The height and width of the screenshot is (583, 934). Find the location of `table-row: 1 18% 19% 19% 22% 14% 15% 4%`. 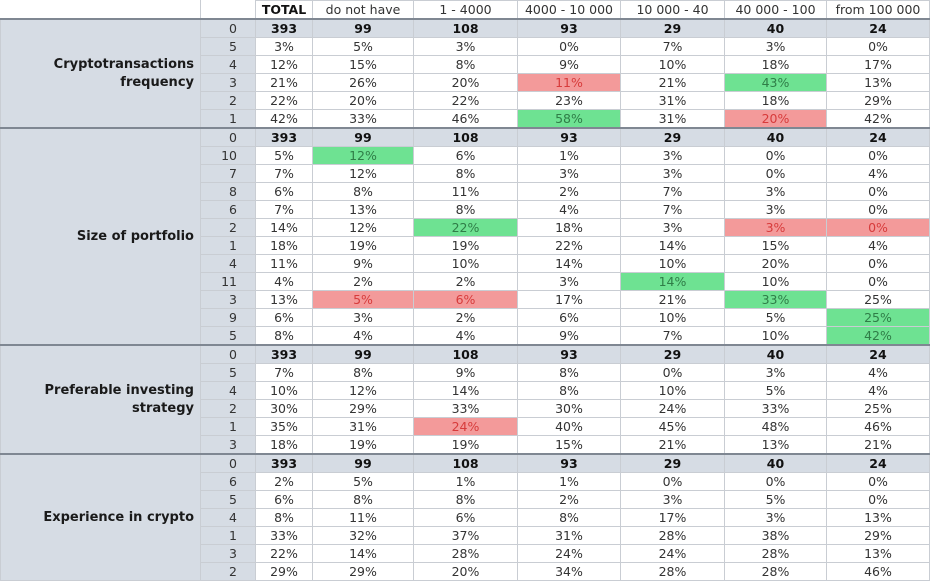

table-row: 1 18% 19% 19% 22% 14% 15% 4% is located at coordinates (465, 245).